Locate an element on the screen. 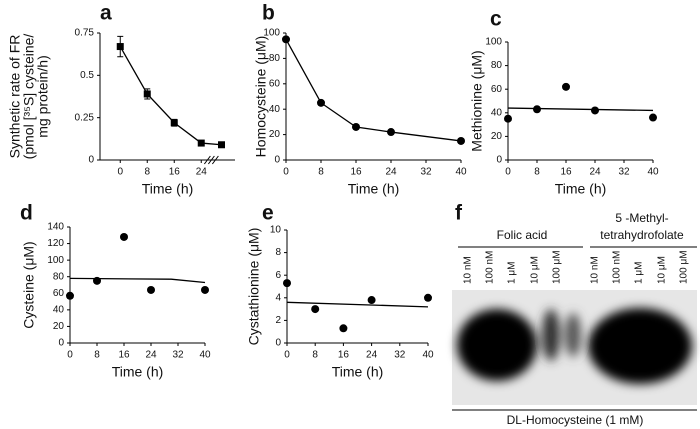 Image resolution: width=700 pixels, height=429 pixels. lane-label: 1 μM is located at coordinates (639, 273).